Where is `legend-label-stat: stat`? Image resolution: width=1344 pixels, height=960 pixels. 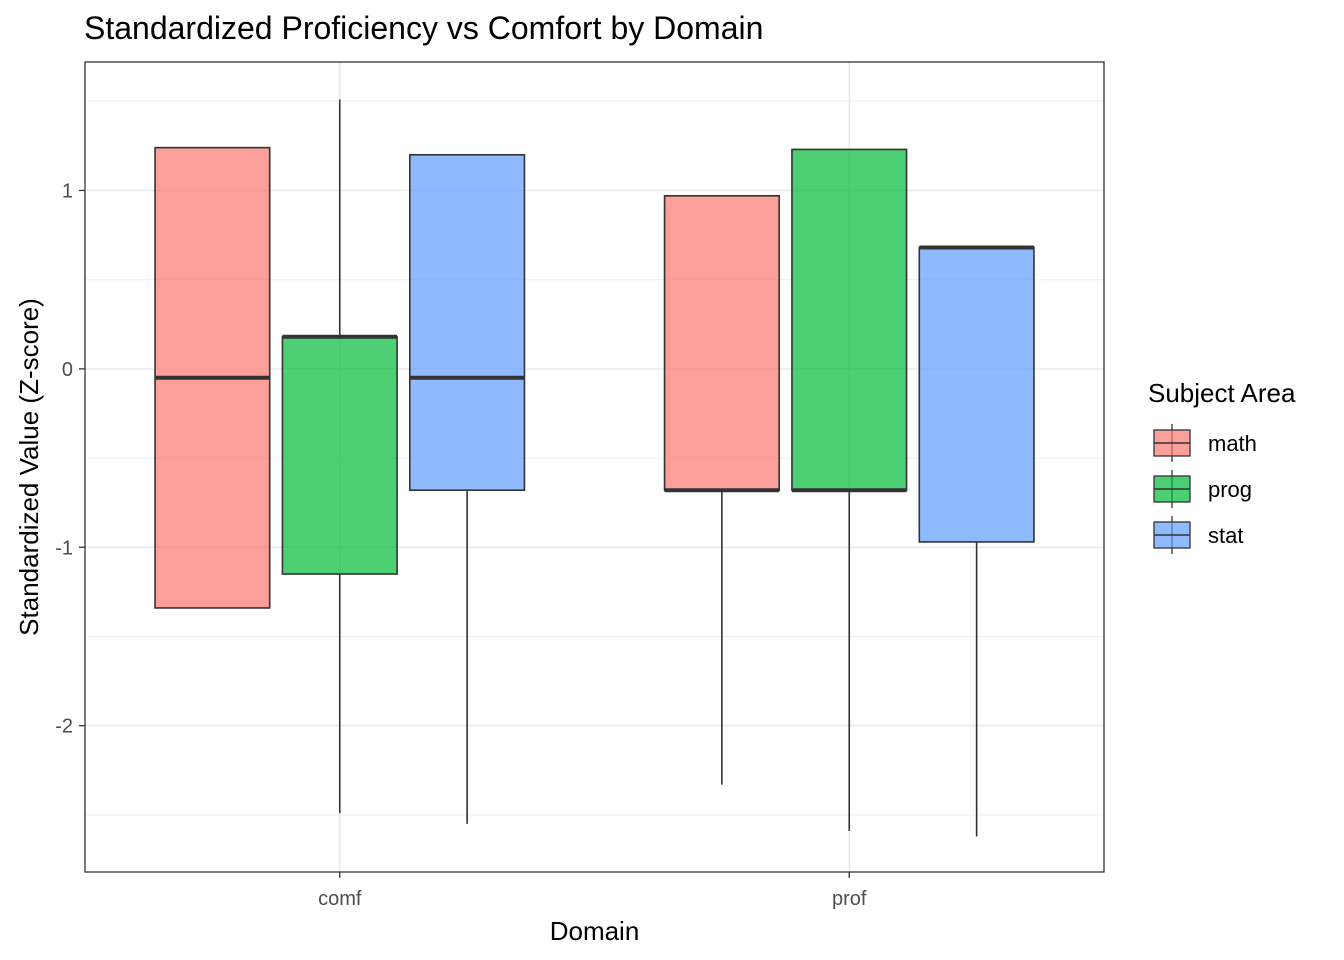 legend-label-stat: stat is located at coordinates (1225, 535).